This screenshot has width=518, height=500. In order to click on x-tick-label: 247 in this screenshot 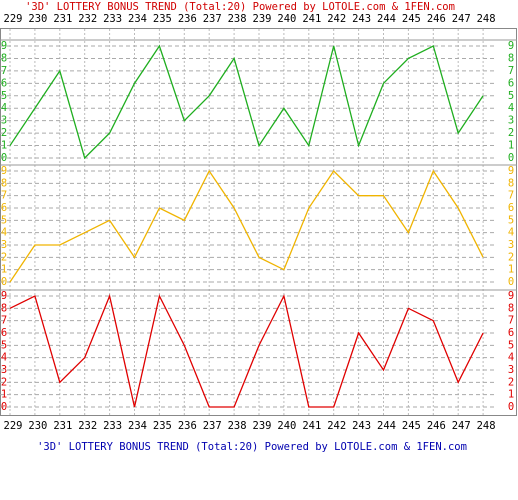, I will do `click(461, 19)`.